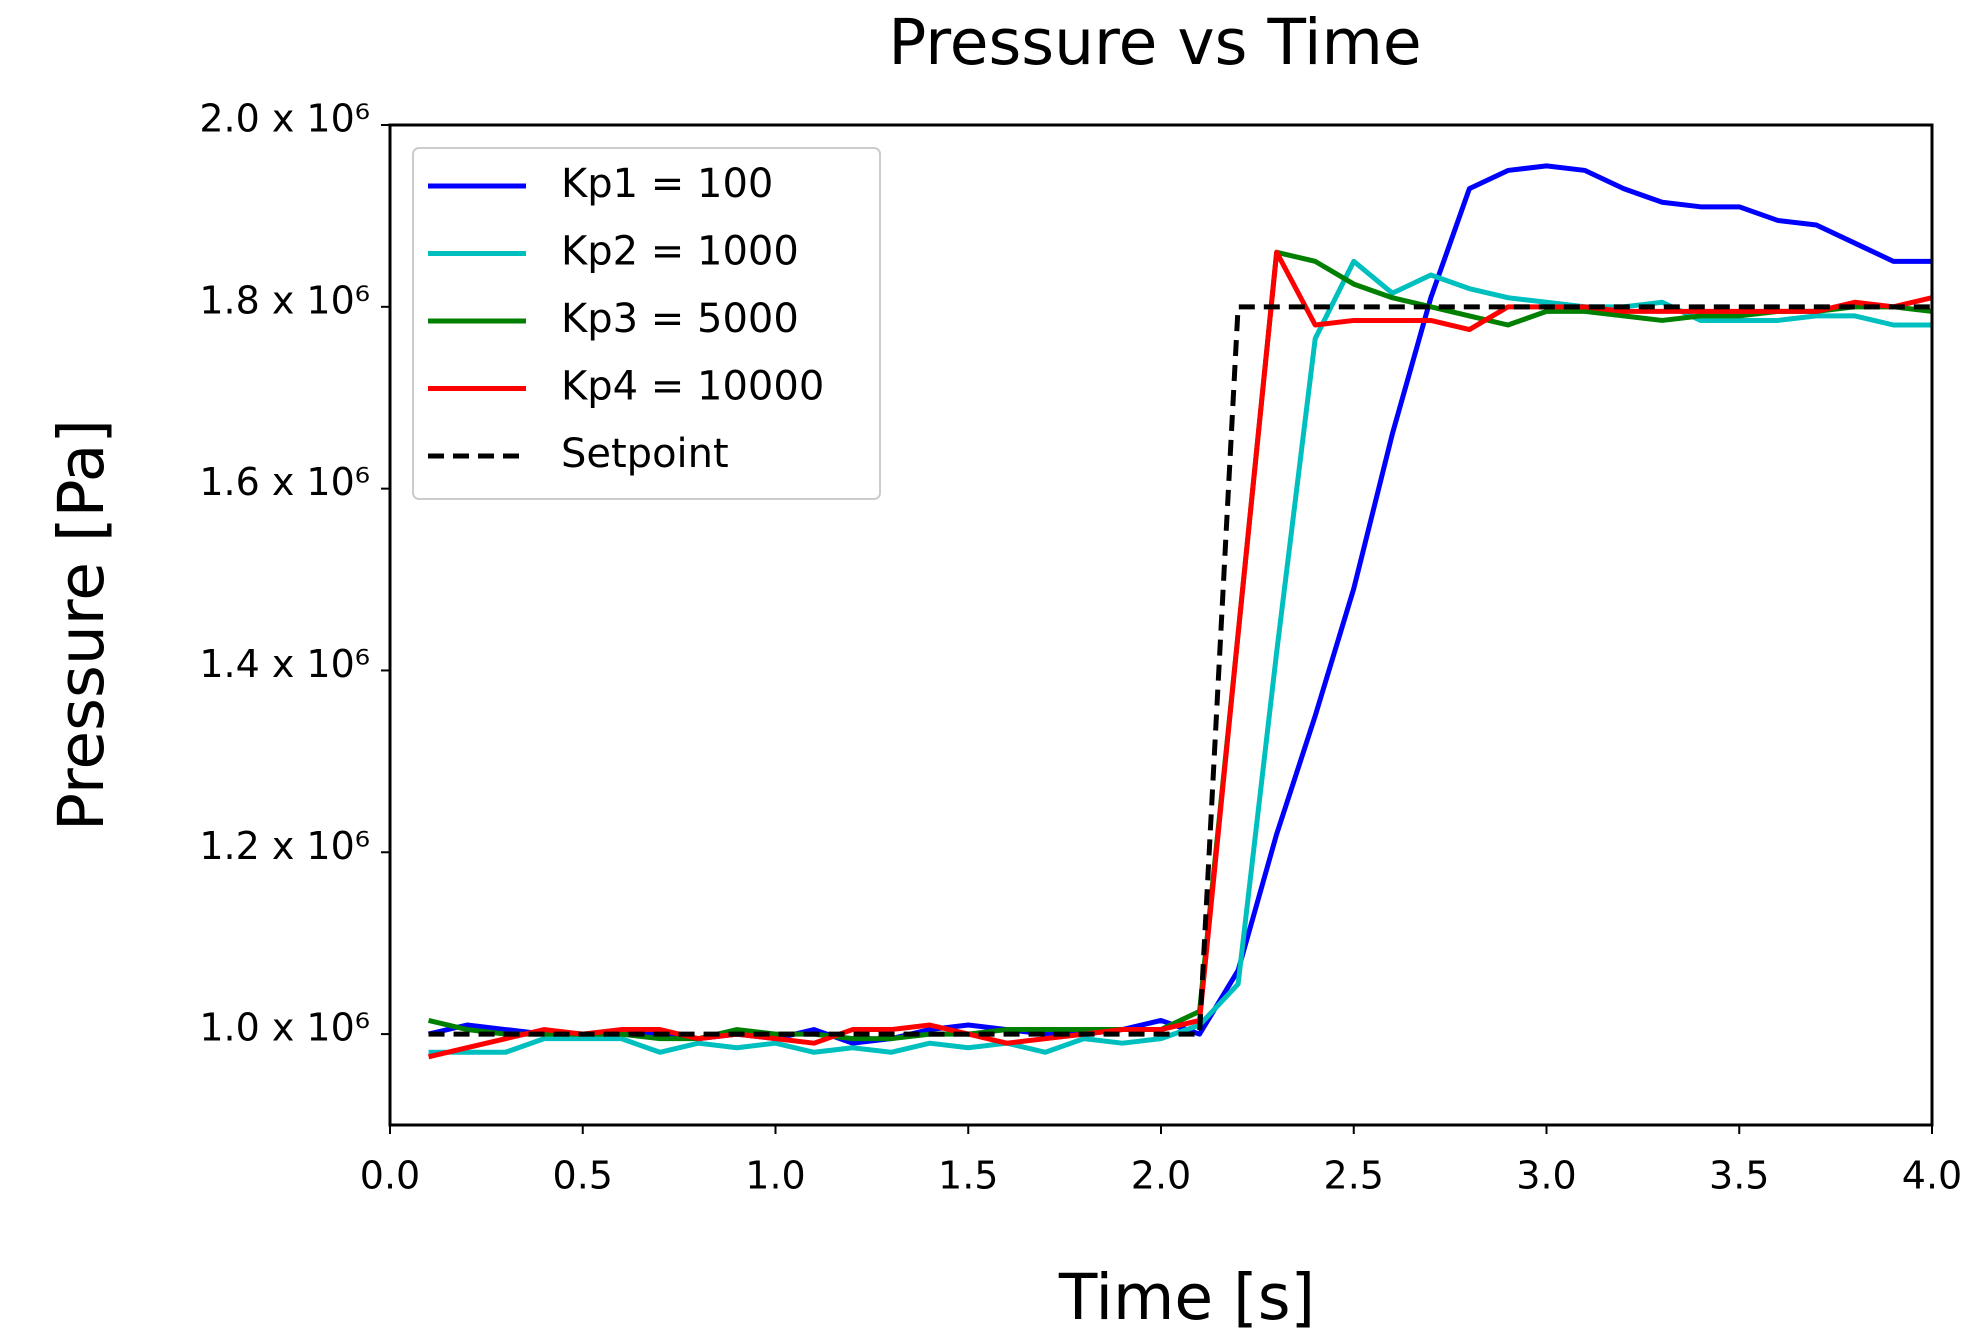  Describe the element at coordinates (390, 1176) in the screenshot. I see `x-tick-label: 0.0` at that location.